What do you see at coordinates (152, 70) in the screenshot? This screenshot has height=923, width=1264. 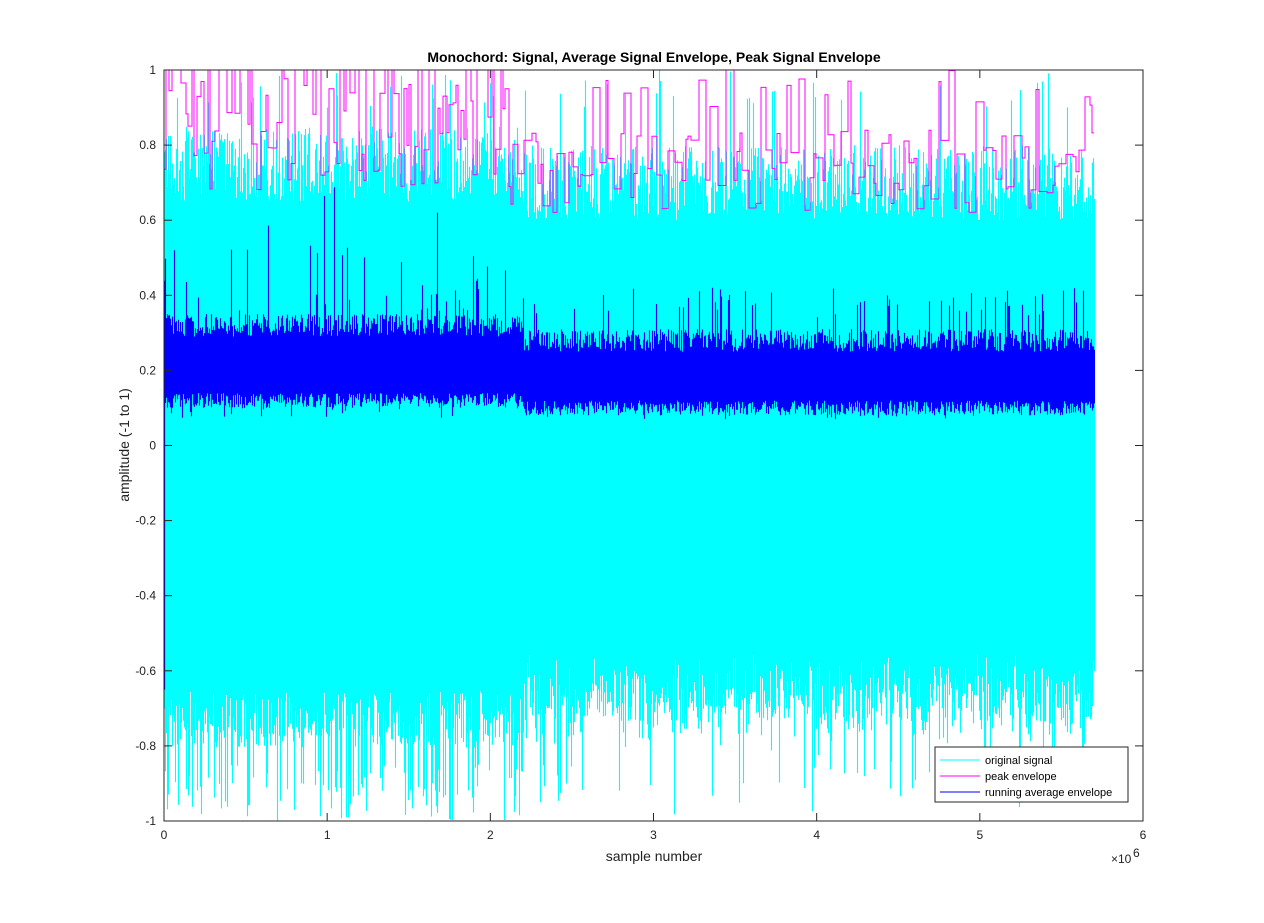 I see `y-tick-label: 1` at bounding box center [152, 70].